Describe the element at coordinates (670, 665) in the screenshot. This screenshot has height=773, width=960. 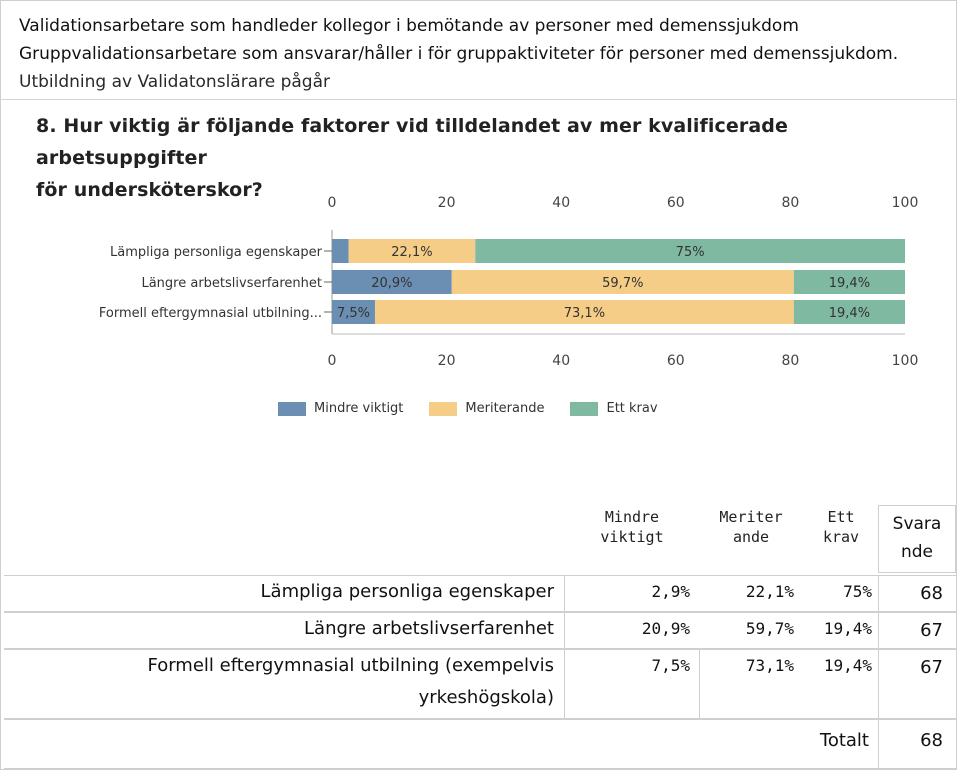
I see `row-value-mindre: 7,5%` at that location.